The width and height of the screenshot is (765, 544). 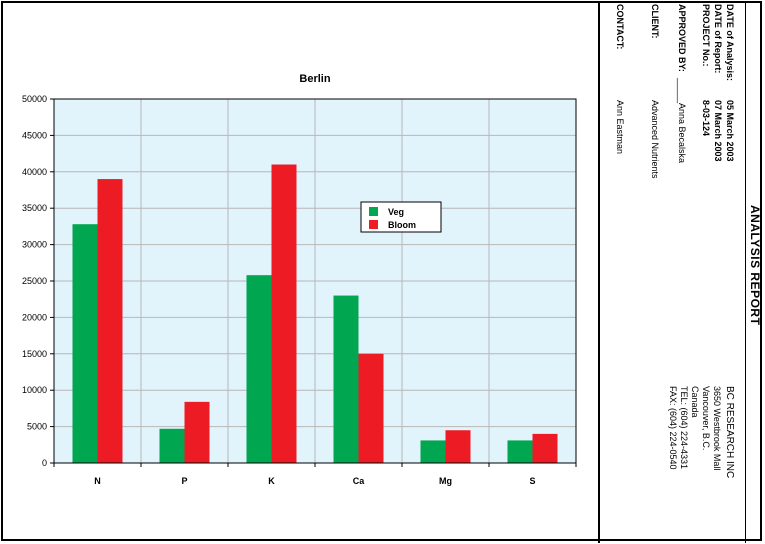 What do you see at coordinates (532, 481) in the screenshot?
I see `x-tick-label: S` at bounding box center [532, 481].